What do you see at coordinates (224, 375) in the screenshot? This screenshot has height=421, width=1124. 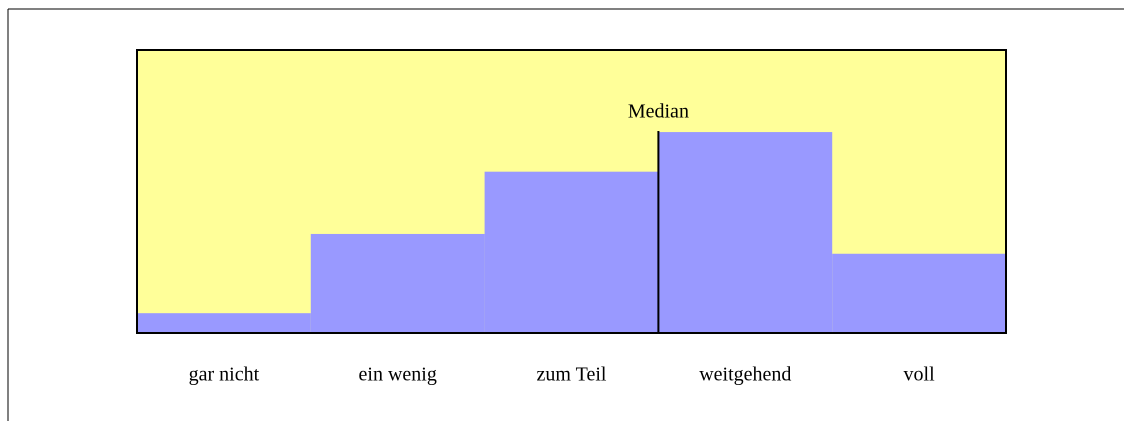 I see `x-tick-label: gar nicht` at bounding box center [224, 375].